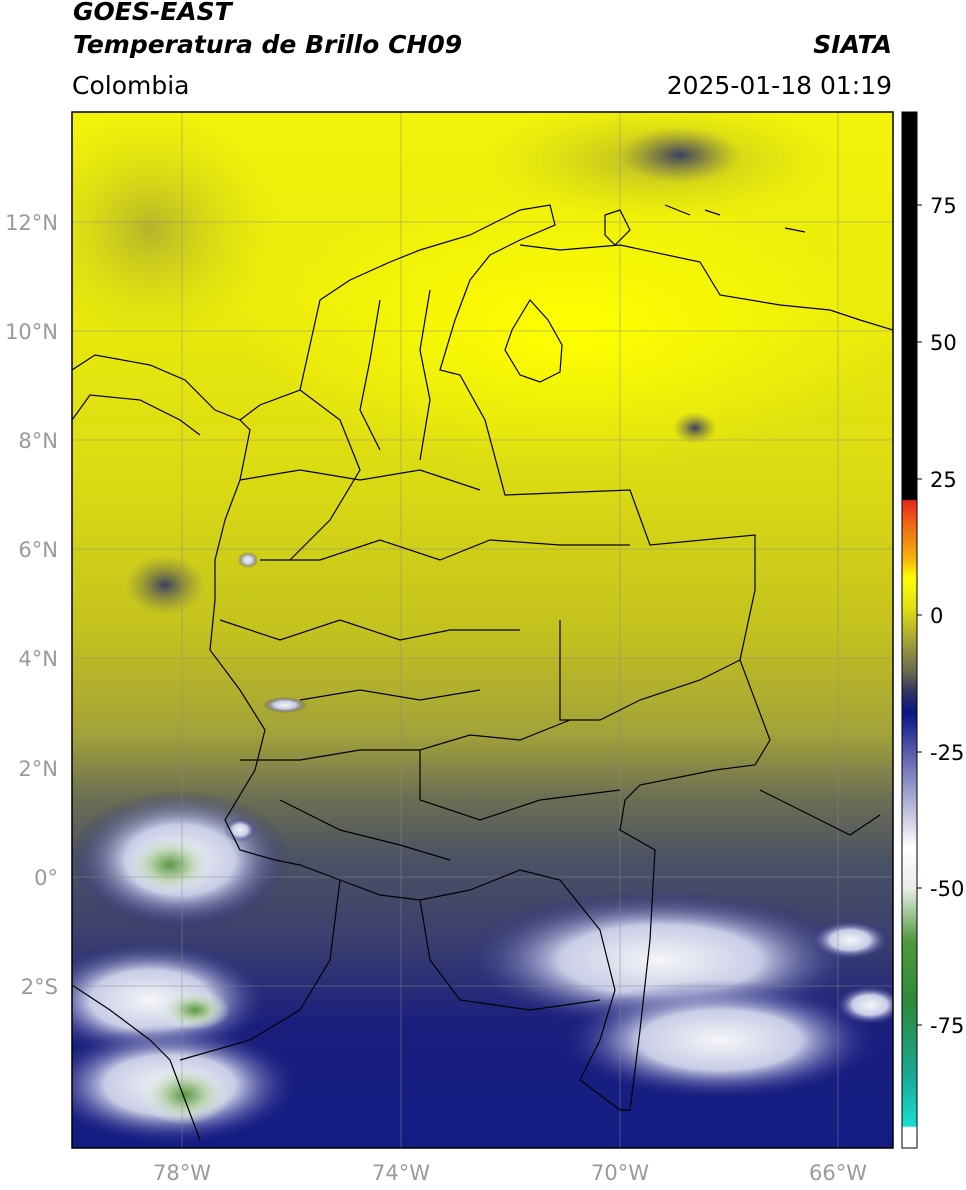 This screenshot has width=966, height=1190. I want to click on lat-tick-label: 8°N, so click(38, 441).